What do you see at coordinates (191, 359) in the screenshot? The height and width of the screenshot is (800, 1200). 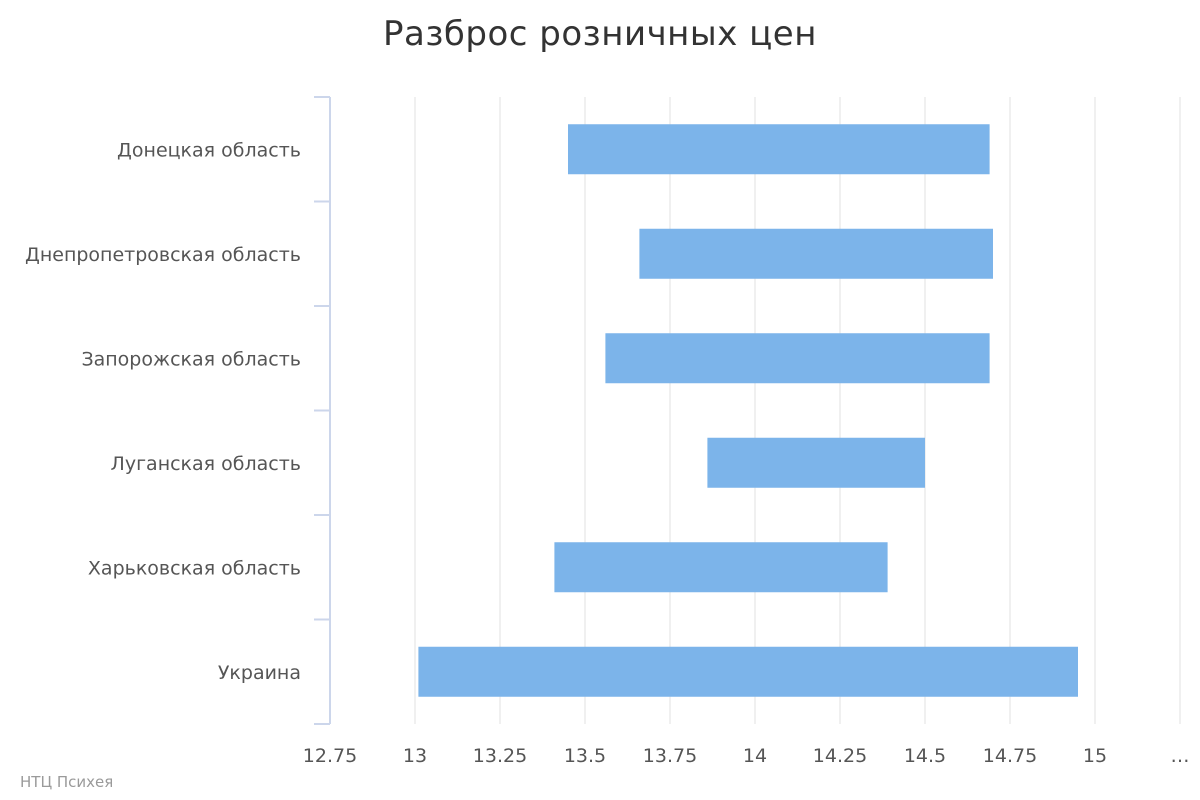 I see `category-label: Запорожская область` at bounding box center [191, 359].